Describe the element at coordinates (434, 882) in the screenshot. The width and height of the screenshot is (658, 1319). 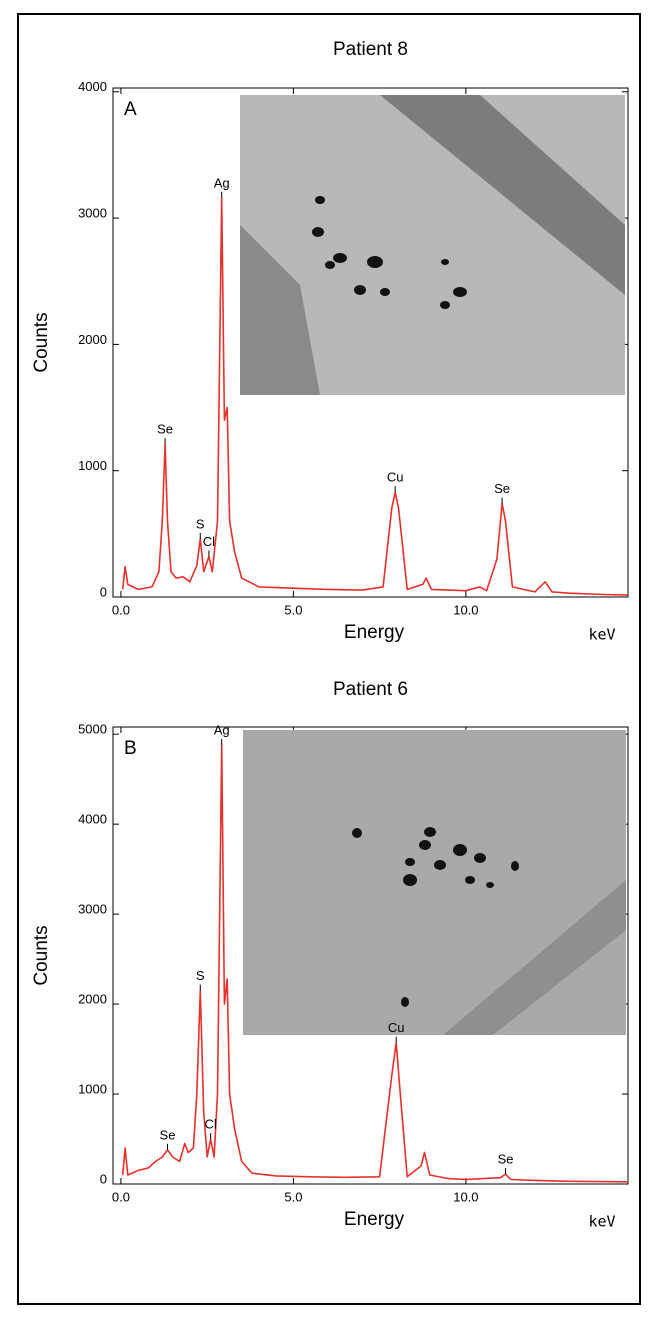
I see `micrograph-inset` at that location.